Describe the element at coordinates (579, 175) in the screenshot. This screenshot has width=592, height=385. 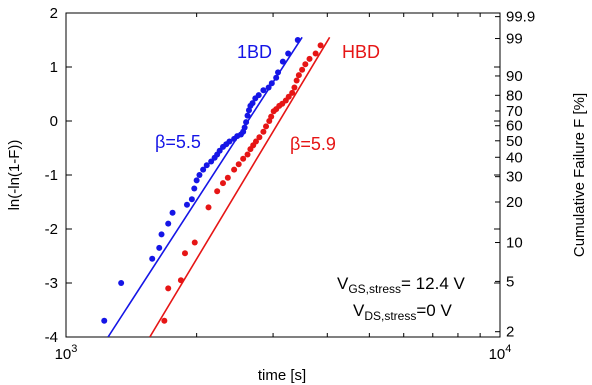
I see `y-axis-label-right: Cumulative Failure F [%]` at that location.